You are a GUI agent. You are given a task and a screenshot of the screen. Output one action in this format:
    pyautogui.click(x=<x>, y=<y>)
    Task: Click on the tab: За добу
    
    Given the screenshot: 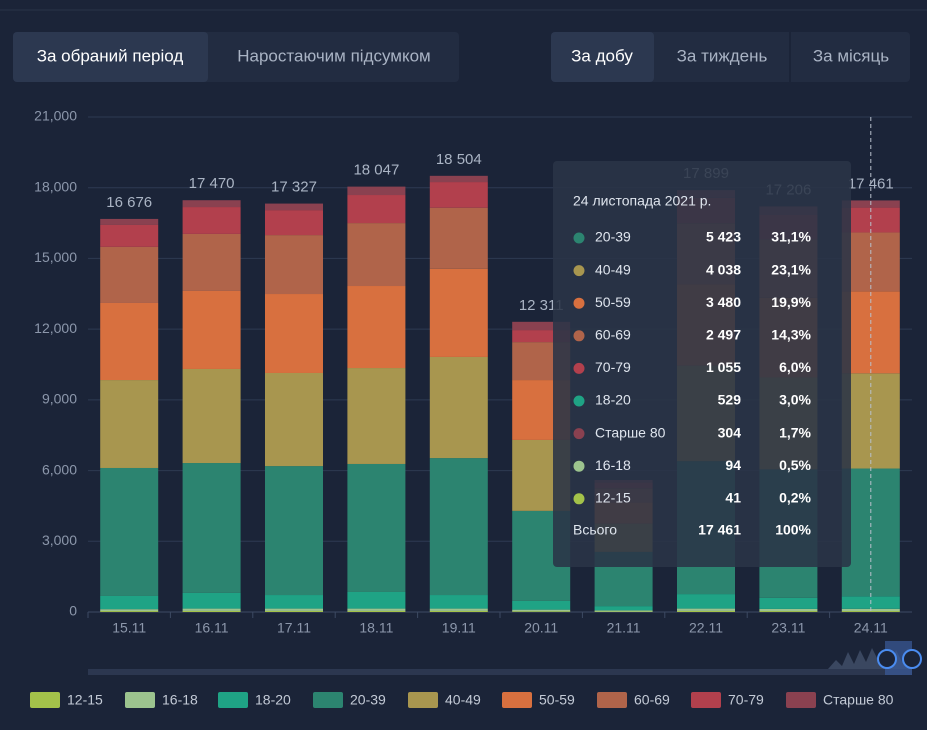 What is the action you would take?
    pyautogui.click(x=602, y=55)
    